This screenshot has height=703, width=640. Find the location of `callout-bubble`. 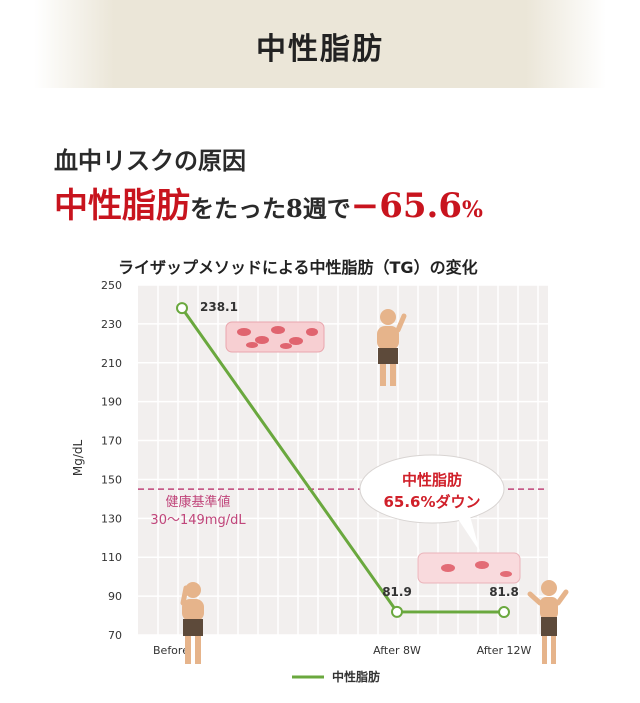

callout-bubble is located at coordinates (432, 503).